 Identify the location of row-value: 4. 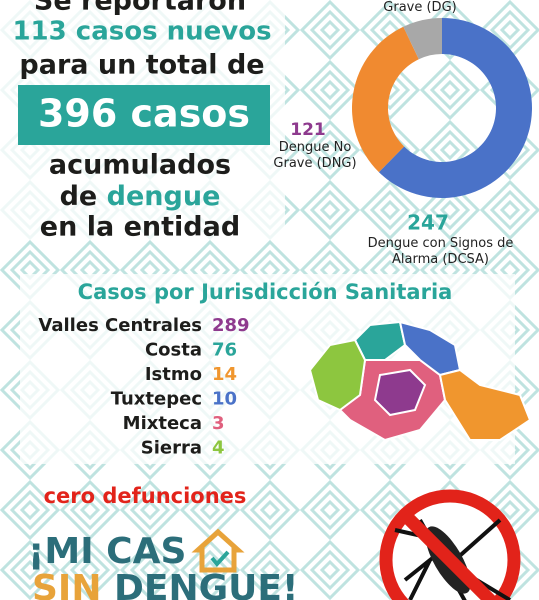
(218, 448).